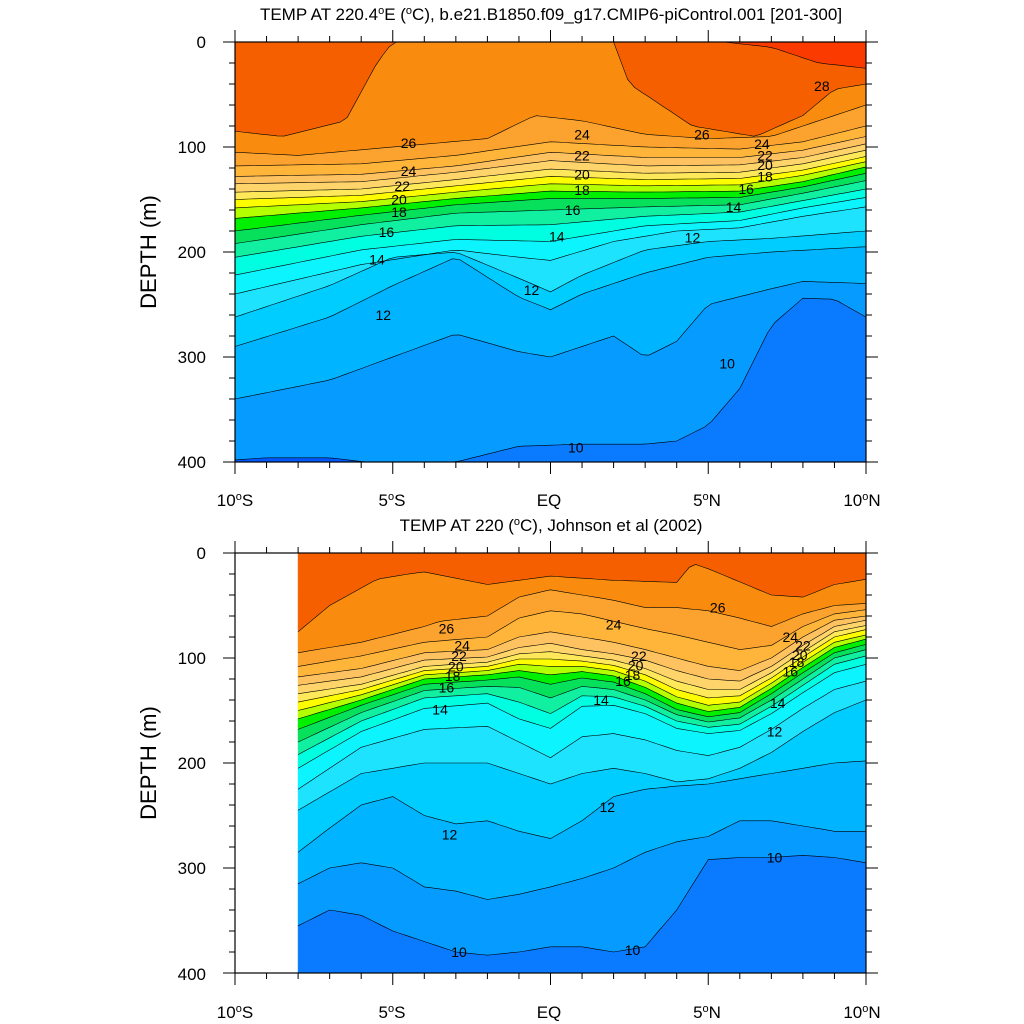 The image size is (1024, 1024). I want to click on isotherm-18C, so click(582, 687).